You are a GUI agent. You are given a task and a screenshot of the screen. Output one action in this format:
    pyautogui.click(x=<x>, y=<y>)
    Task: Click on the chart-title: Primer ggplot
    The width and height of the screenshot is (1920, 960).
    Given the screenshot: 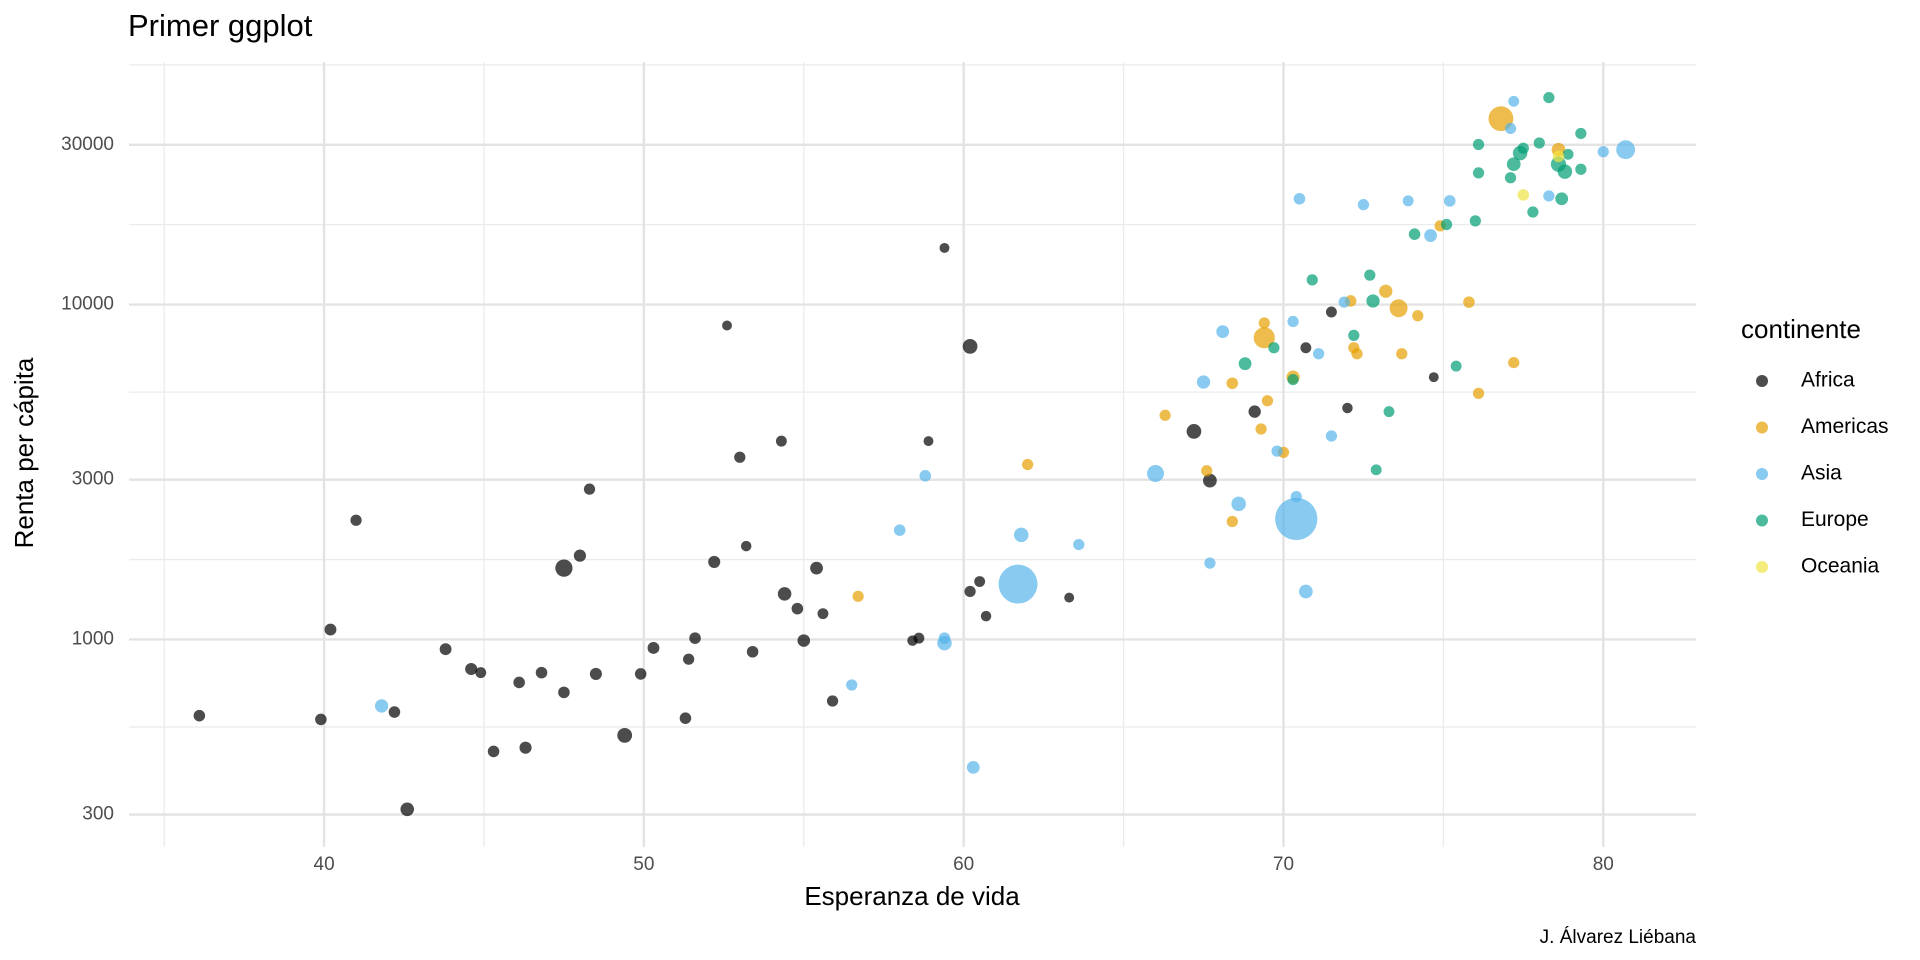 What is the action you would take?
    pyautogui.click(x=220, y=25)
    